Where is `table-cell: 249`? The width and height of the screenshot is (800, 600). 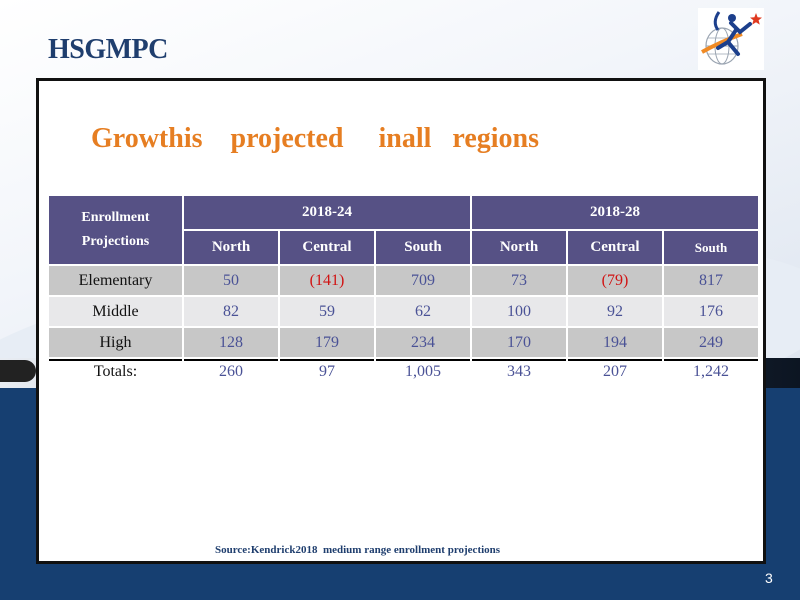
table-cell: 249 is located at coordinates (711, 342).